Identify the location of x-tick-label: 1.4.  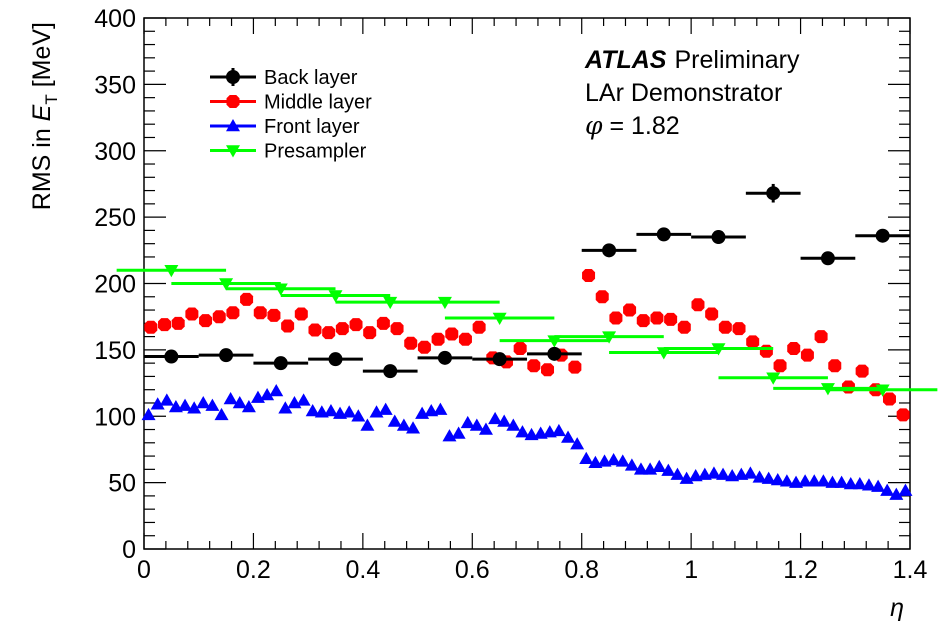
(910, 570).